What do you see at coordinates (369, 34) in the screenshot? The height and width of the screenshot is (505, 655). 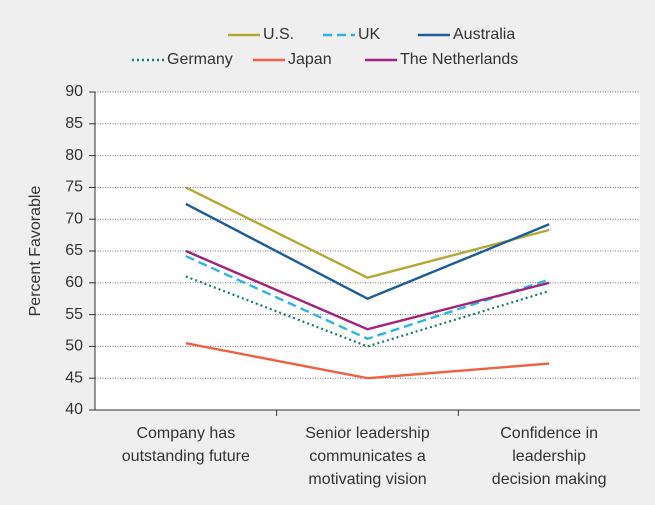 I see `legend-label: UK` at bounding box center [369, 34].